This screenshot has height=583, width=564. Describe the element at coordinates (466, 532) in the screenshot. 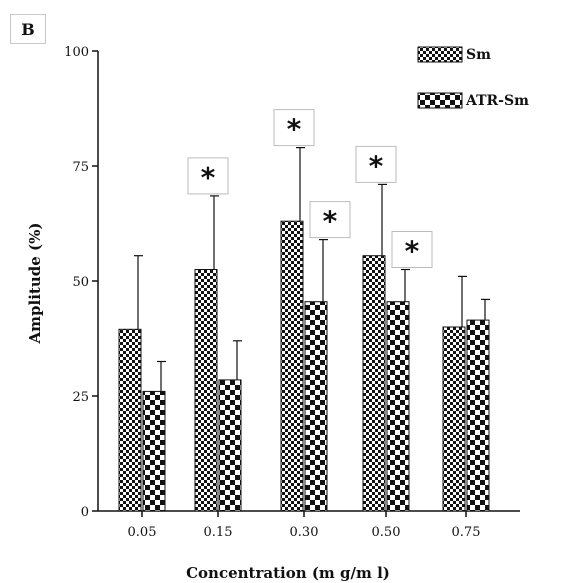

I see `x-tick-label-0.75: 0.75` at that location.